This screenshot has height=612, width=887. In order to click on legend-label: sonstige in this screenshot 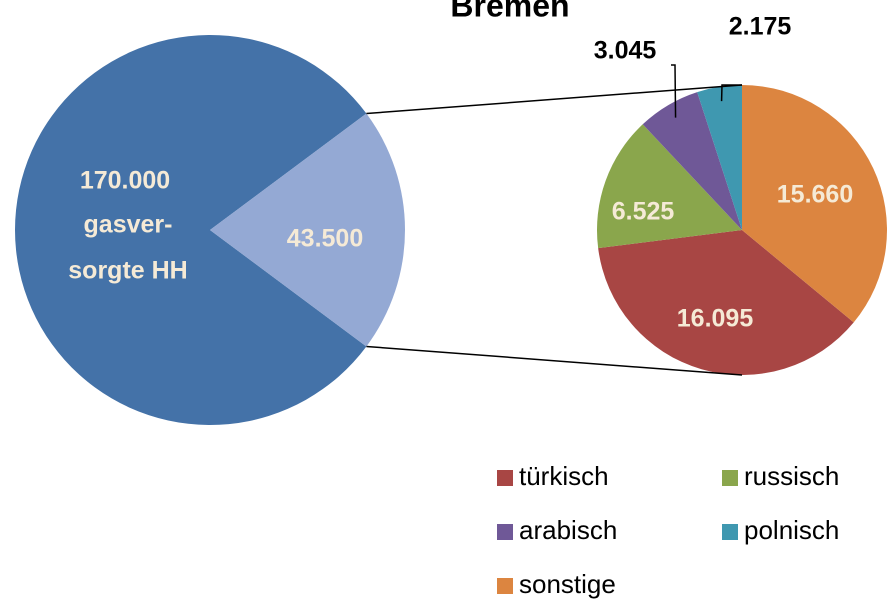, I will do `click(567, 584)`.